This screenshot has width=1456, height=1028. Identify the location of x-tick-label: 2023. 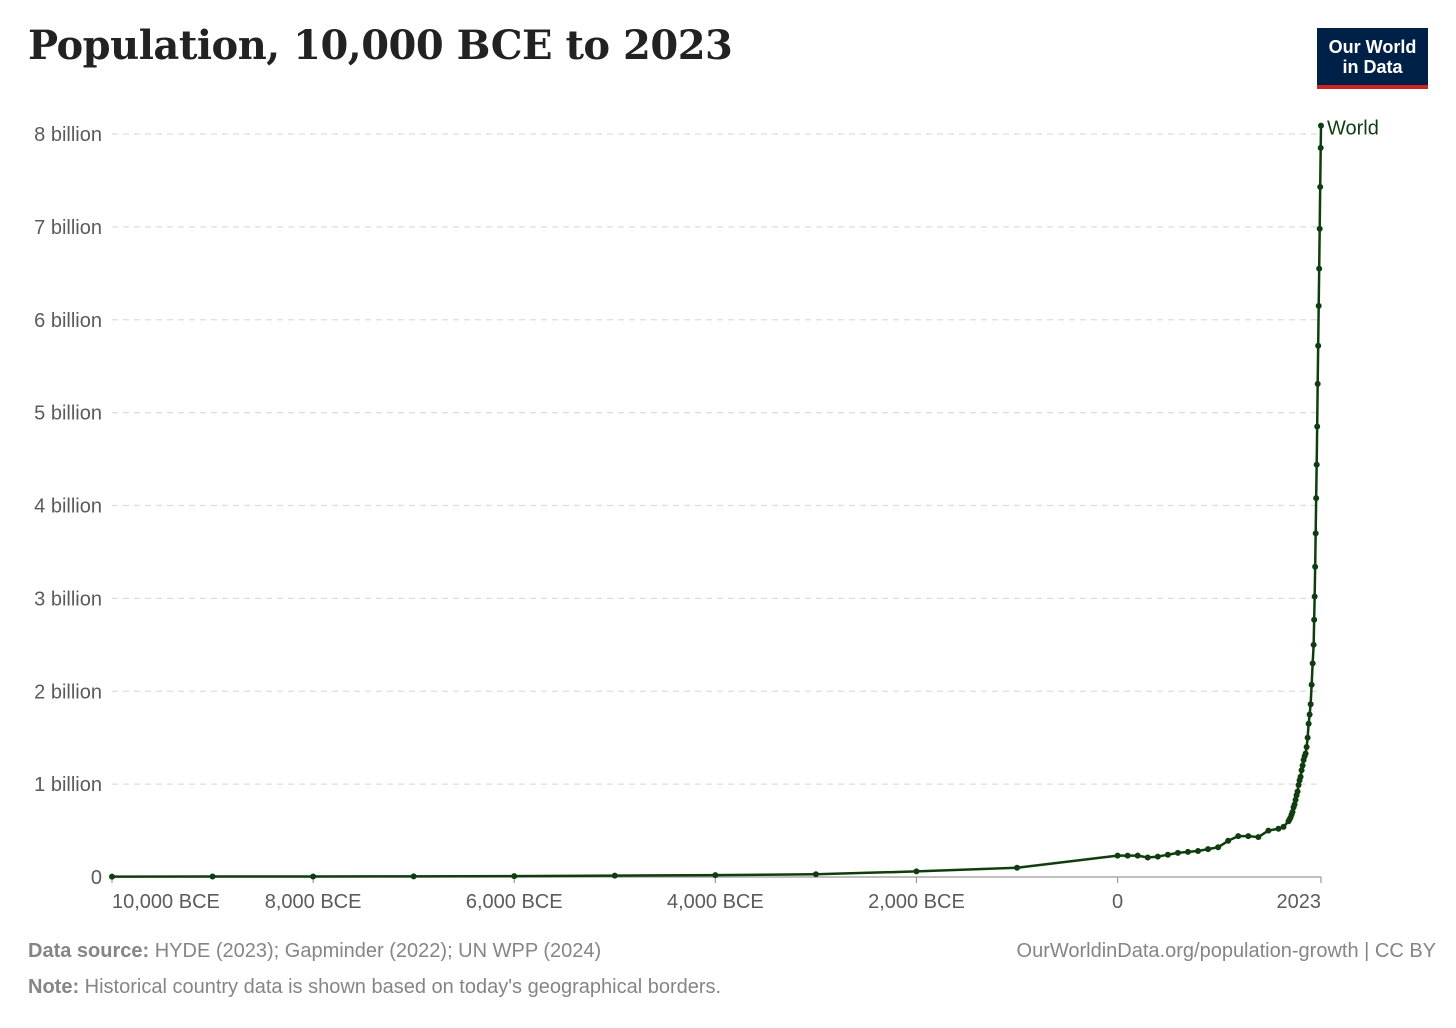
(1299, 902).